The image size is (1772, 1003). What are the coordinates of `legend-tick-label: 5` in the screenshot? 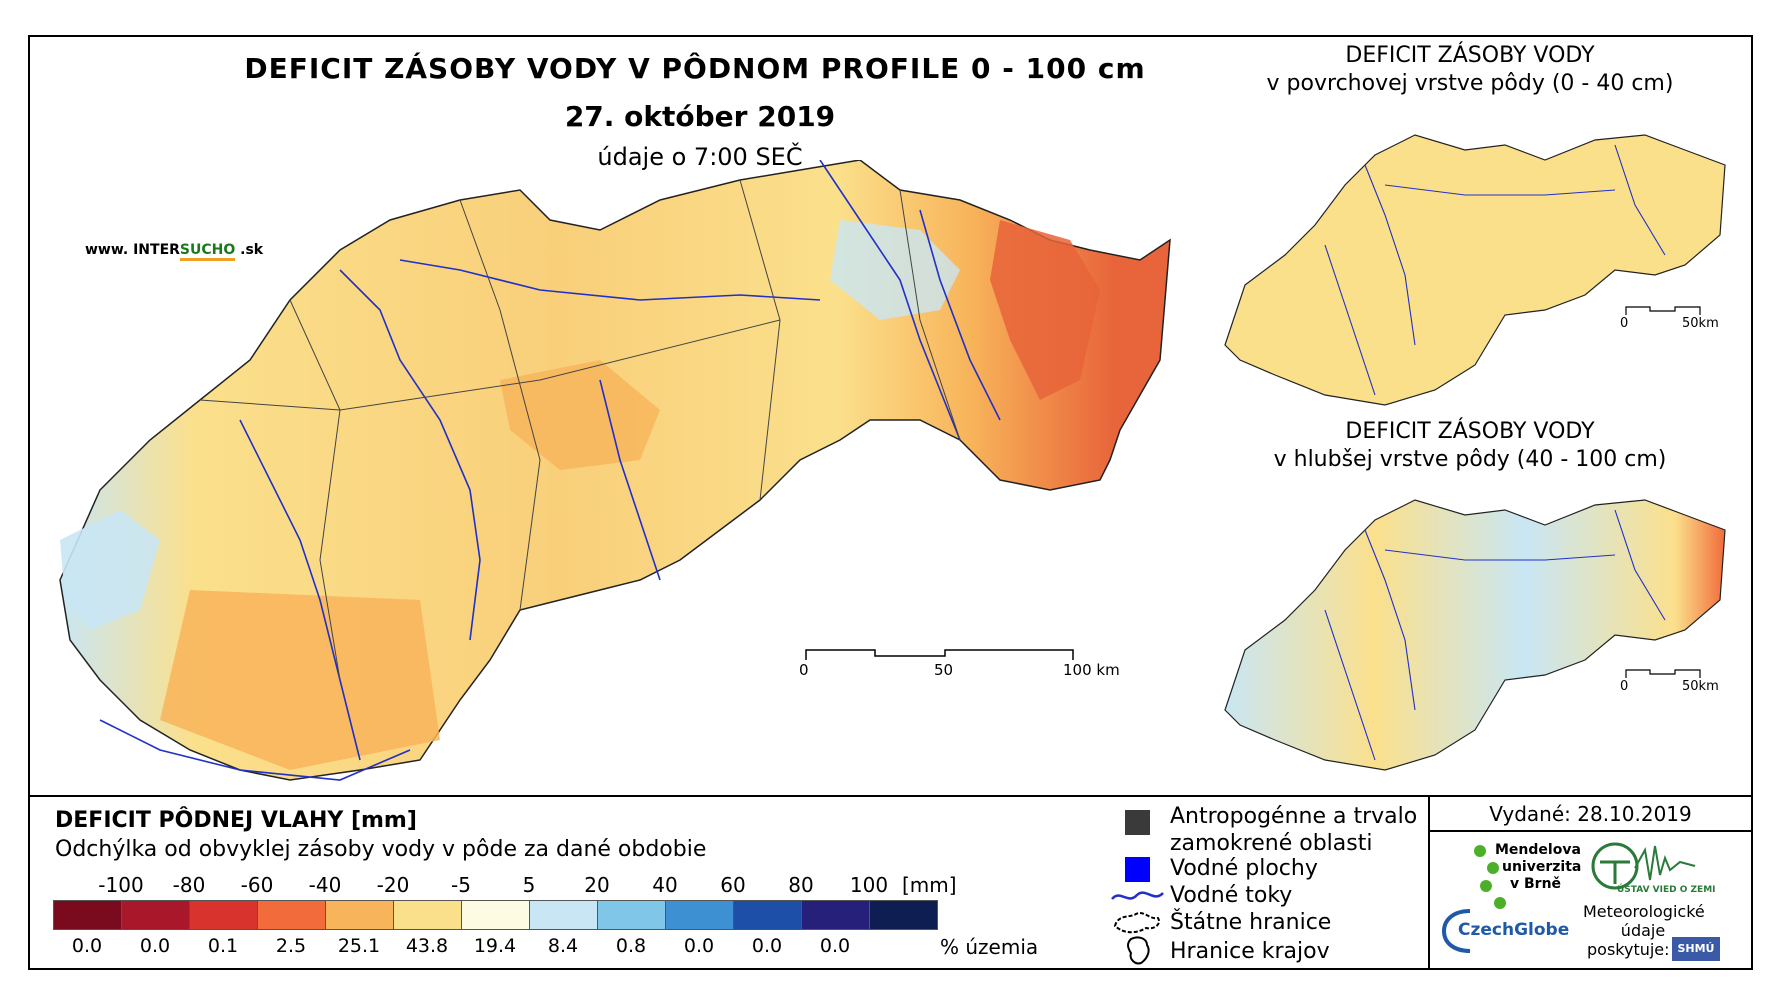 It's located at (529, 885).